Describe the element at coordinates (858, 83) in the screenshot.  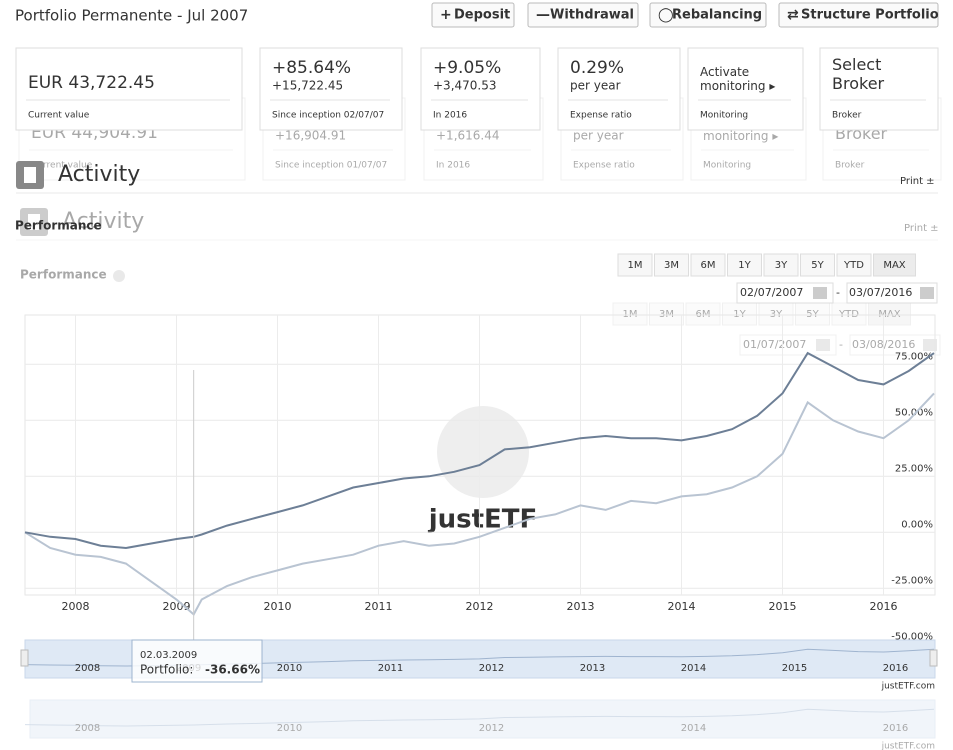
I see `stat-value-line: Broker` at that location.